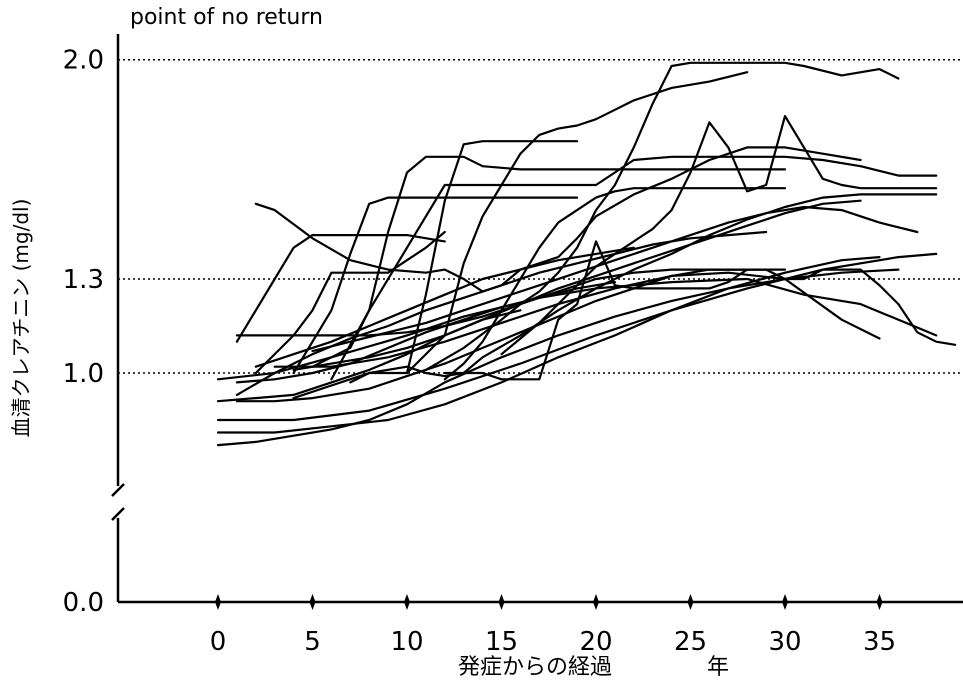  I want to click on x-tick-label: 20, so click(595, 642).